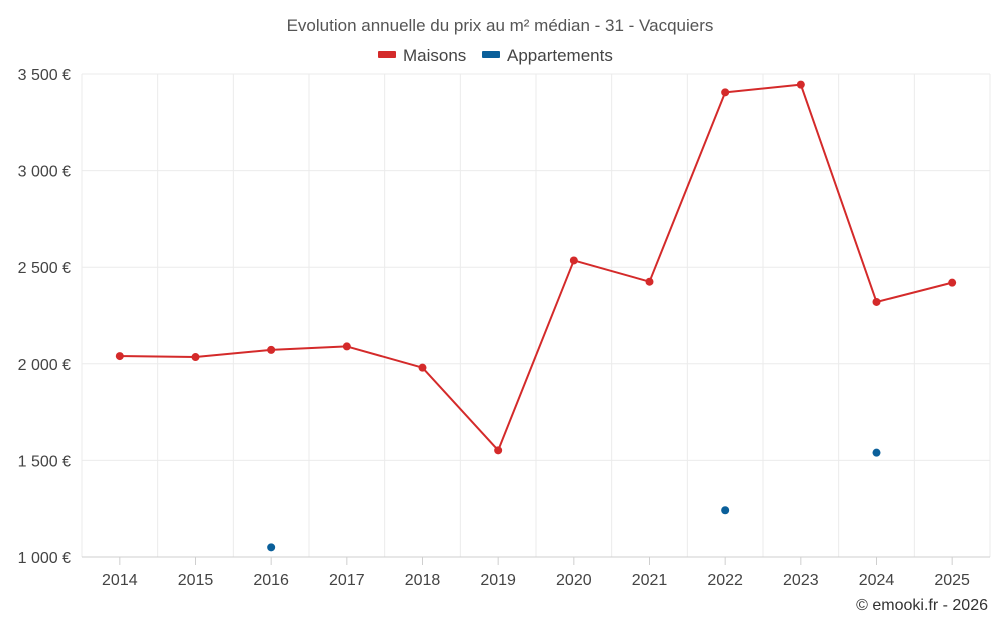  I want to click on x-tick-label: 2024, so click(877, 580).